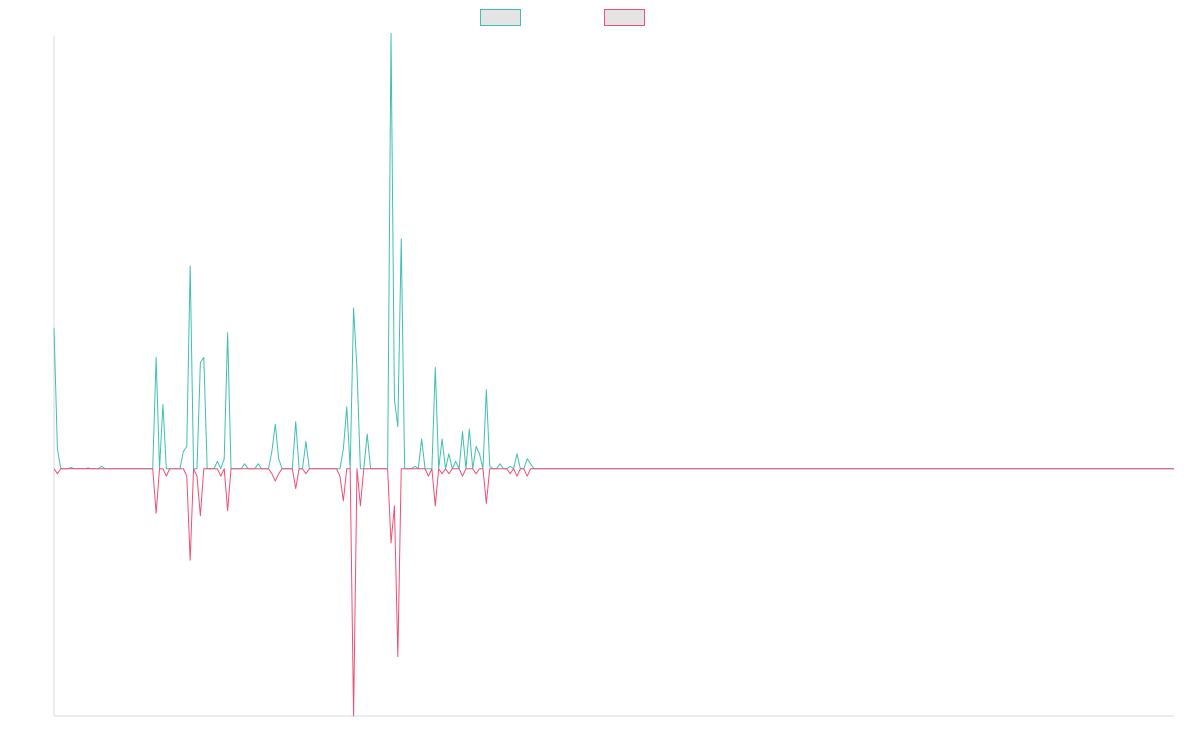 The height and width of the screenshot is (750, 1200). What do you see at coordinates (624, 17) in the screenshot?
I see `legend-swatch-series-b` at bounding box center [624, 17].